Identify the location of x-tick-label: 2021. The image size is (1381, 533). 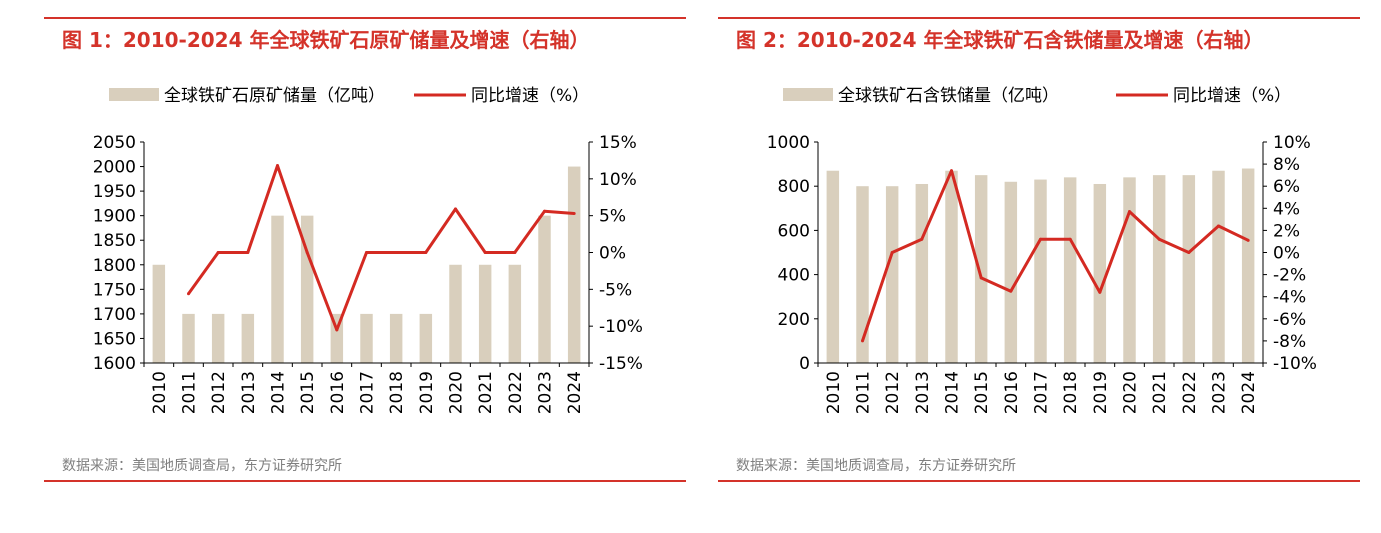
(486, 392).